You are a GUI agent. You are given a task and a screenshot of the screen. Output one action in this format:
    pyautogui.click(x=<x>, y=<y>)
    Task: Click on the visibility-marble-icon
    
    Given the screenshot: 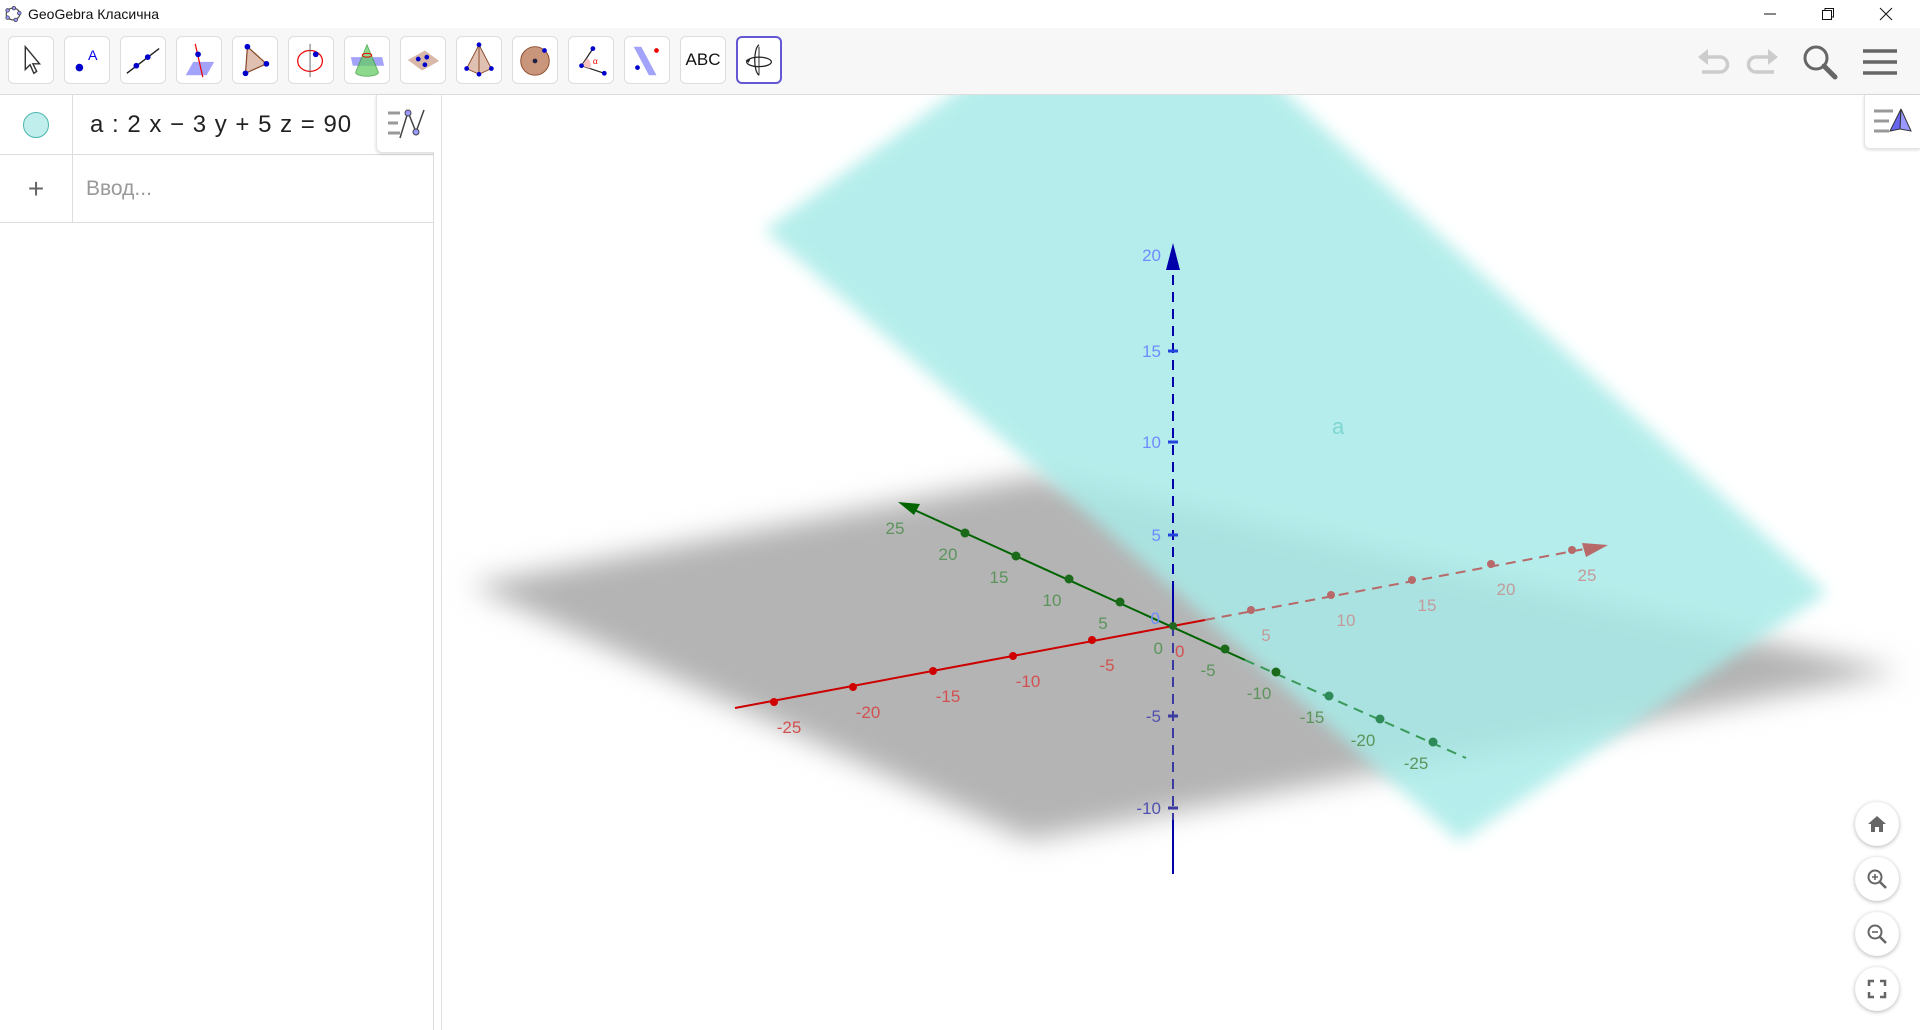 What is the action you would take?
    pyautogui.click(x=36, y=124)
    